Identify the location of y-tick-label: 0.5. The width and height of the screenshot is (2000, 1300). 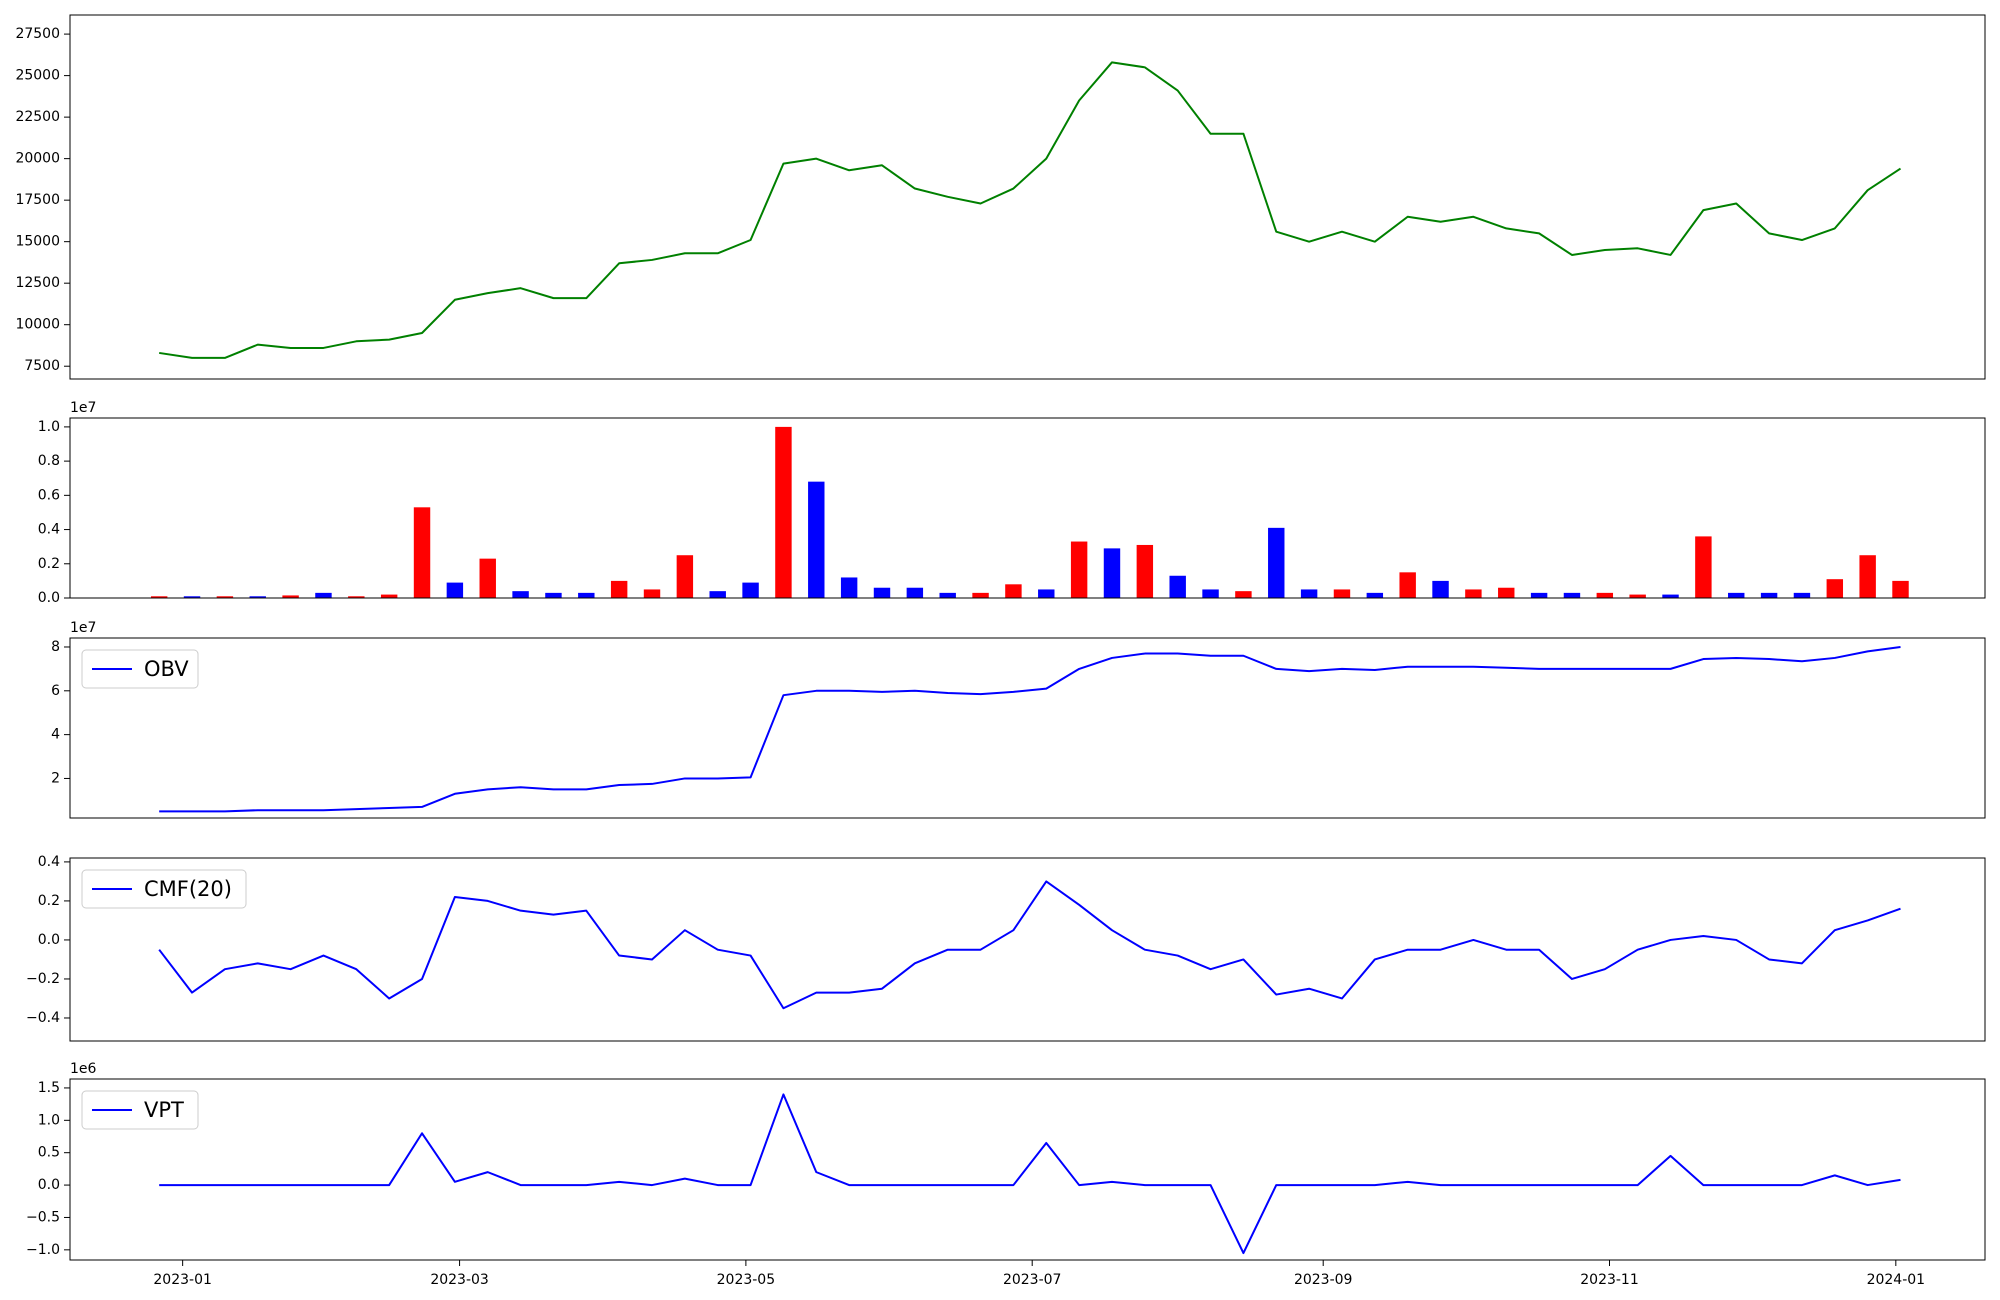
(49, 1153).